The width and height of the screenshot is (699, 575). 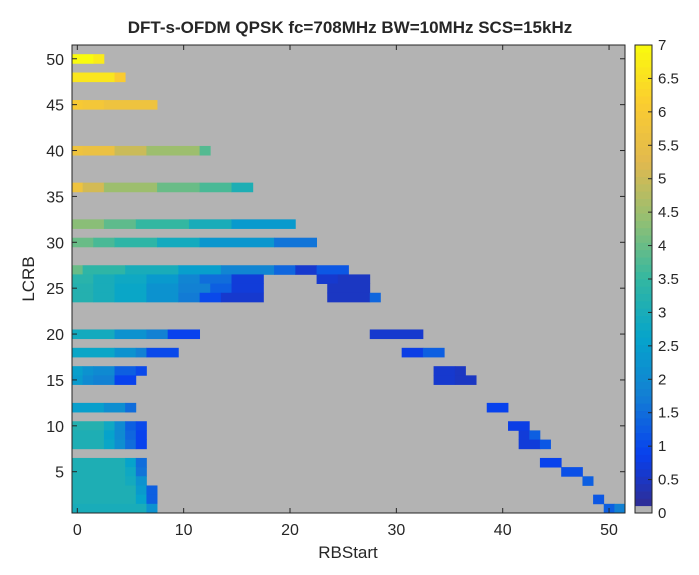 I want to click on x-tick-label: 40, so click(x=503, y=530).